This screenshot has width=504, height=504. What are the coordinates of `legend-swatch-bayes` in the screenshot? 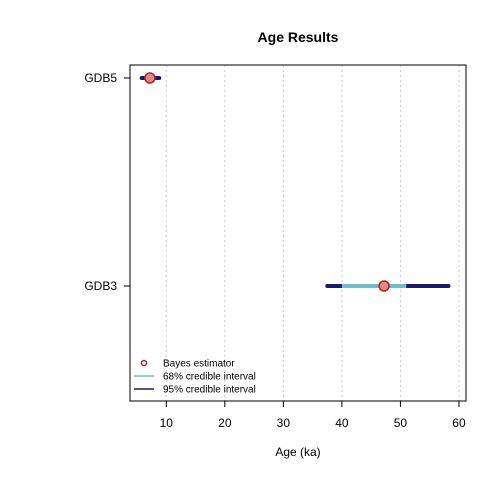 It's located at (144, 363).